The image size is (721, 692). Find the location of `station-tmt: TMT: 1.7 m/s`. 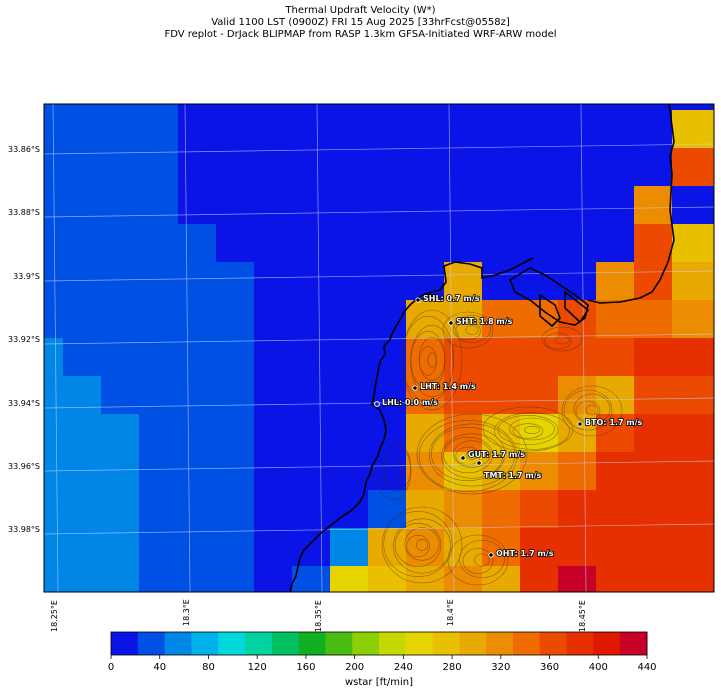

station-tmt: TMT: 1.7 m/s is located at coordinates (509, 470).